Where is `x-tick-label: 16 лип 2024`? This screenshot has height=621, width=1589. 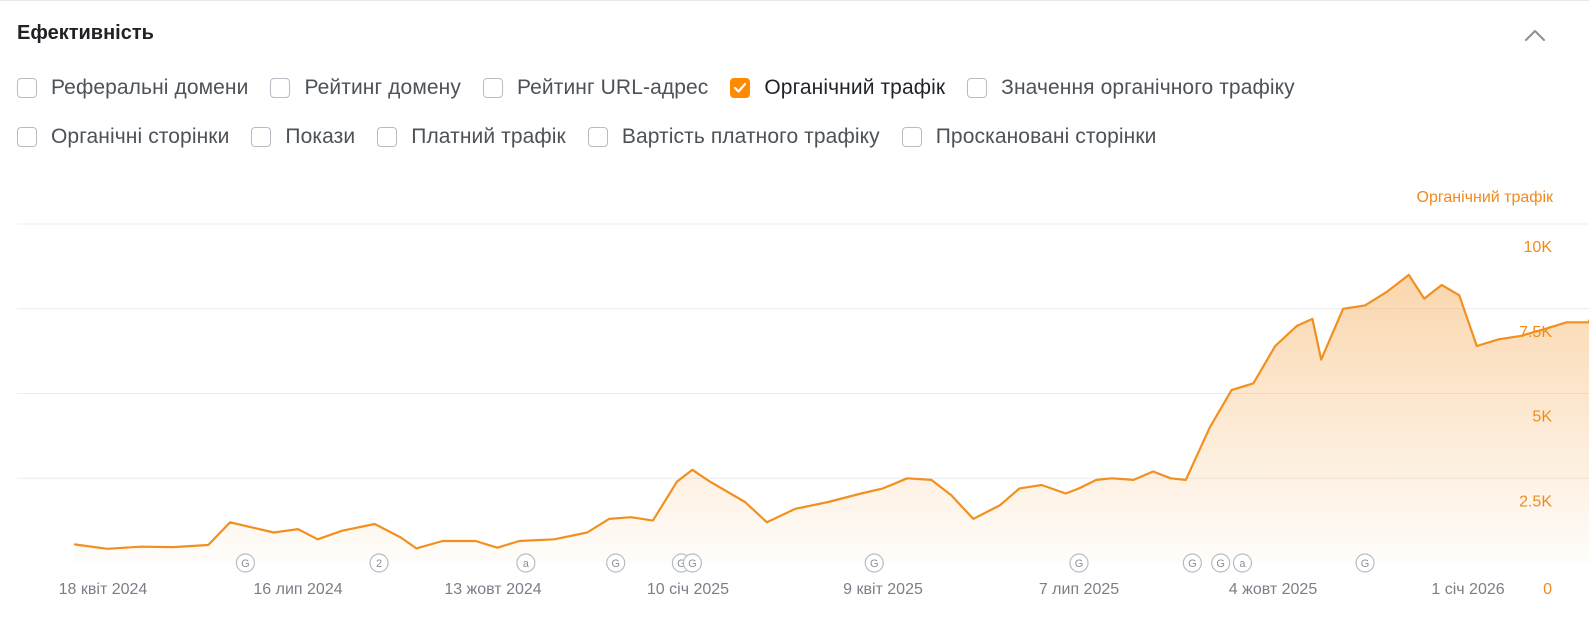 x-tick-label: 16 лип 2024 is located at coordinates (297, 589).